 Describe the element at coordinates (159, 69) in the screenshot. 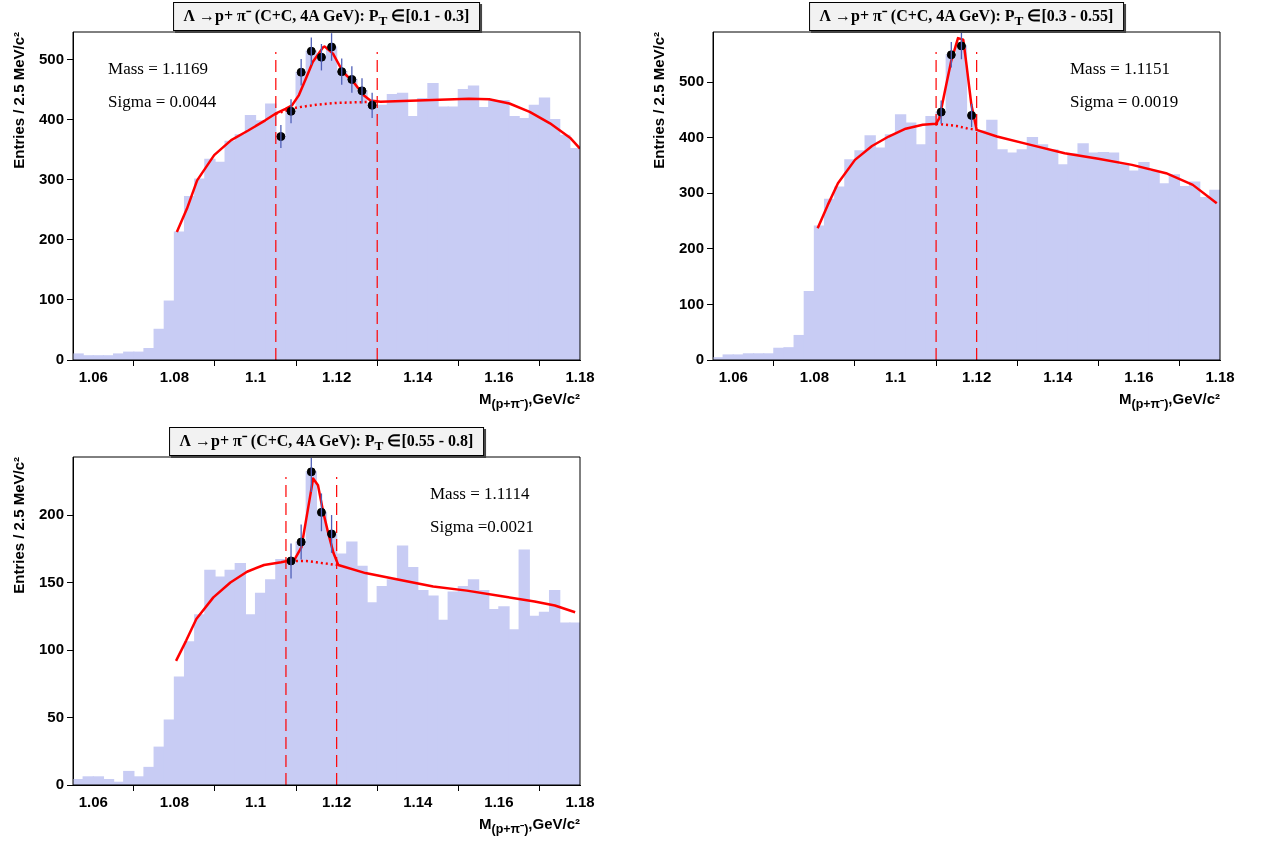

I see `annotation: Mass = 1.1169` at that location.